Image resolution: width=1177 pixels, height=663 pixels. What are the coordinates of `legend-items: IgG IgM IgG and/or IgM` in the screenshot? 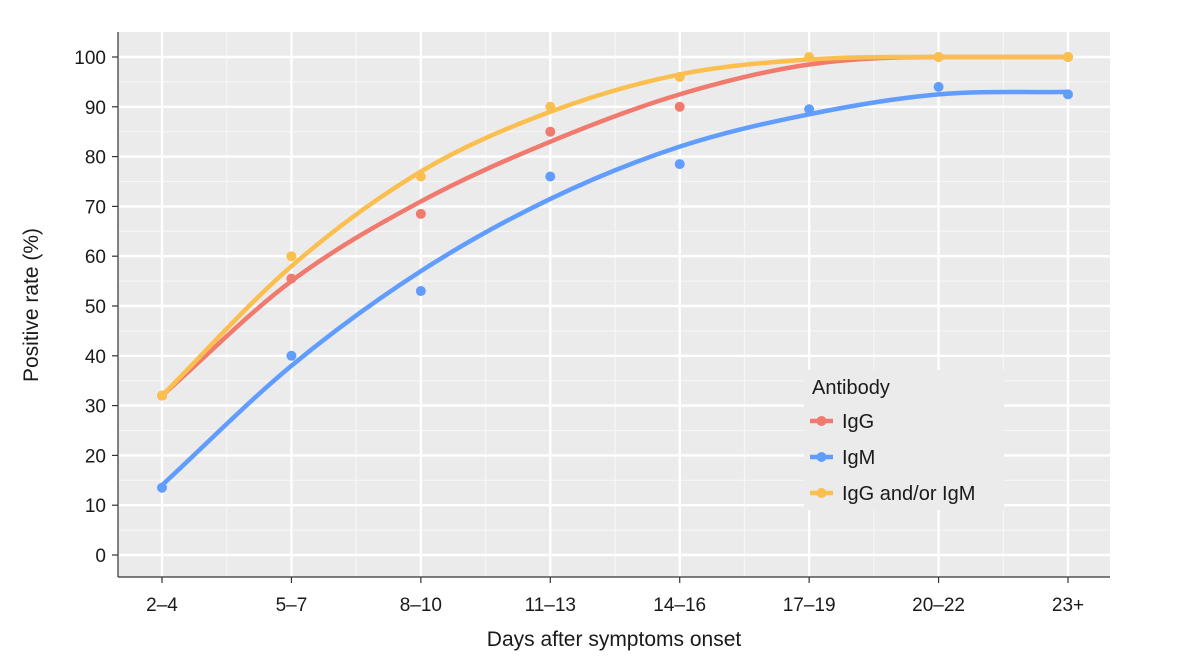 It's located at (892, 458).